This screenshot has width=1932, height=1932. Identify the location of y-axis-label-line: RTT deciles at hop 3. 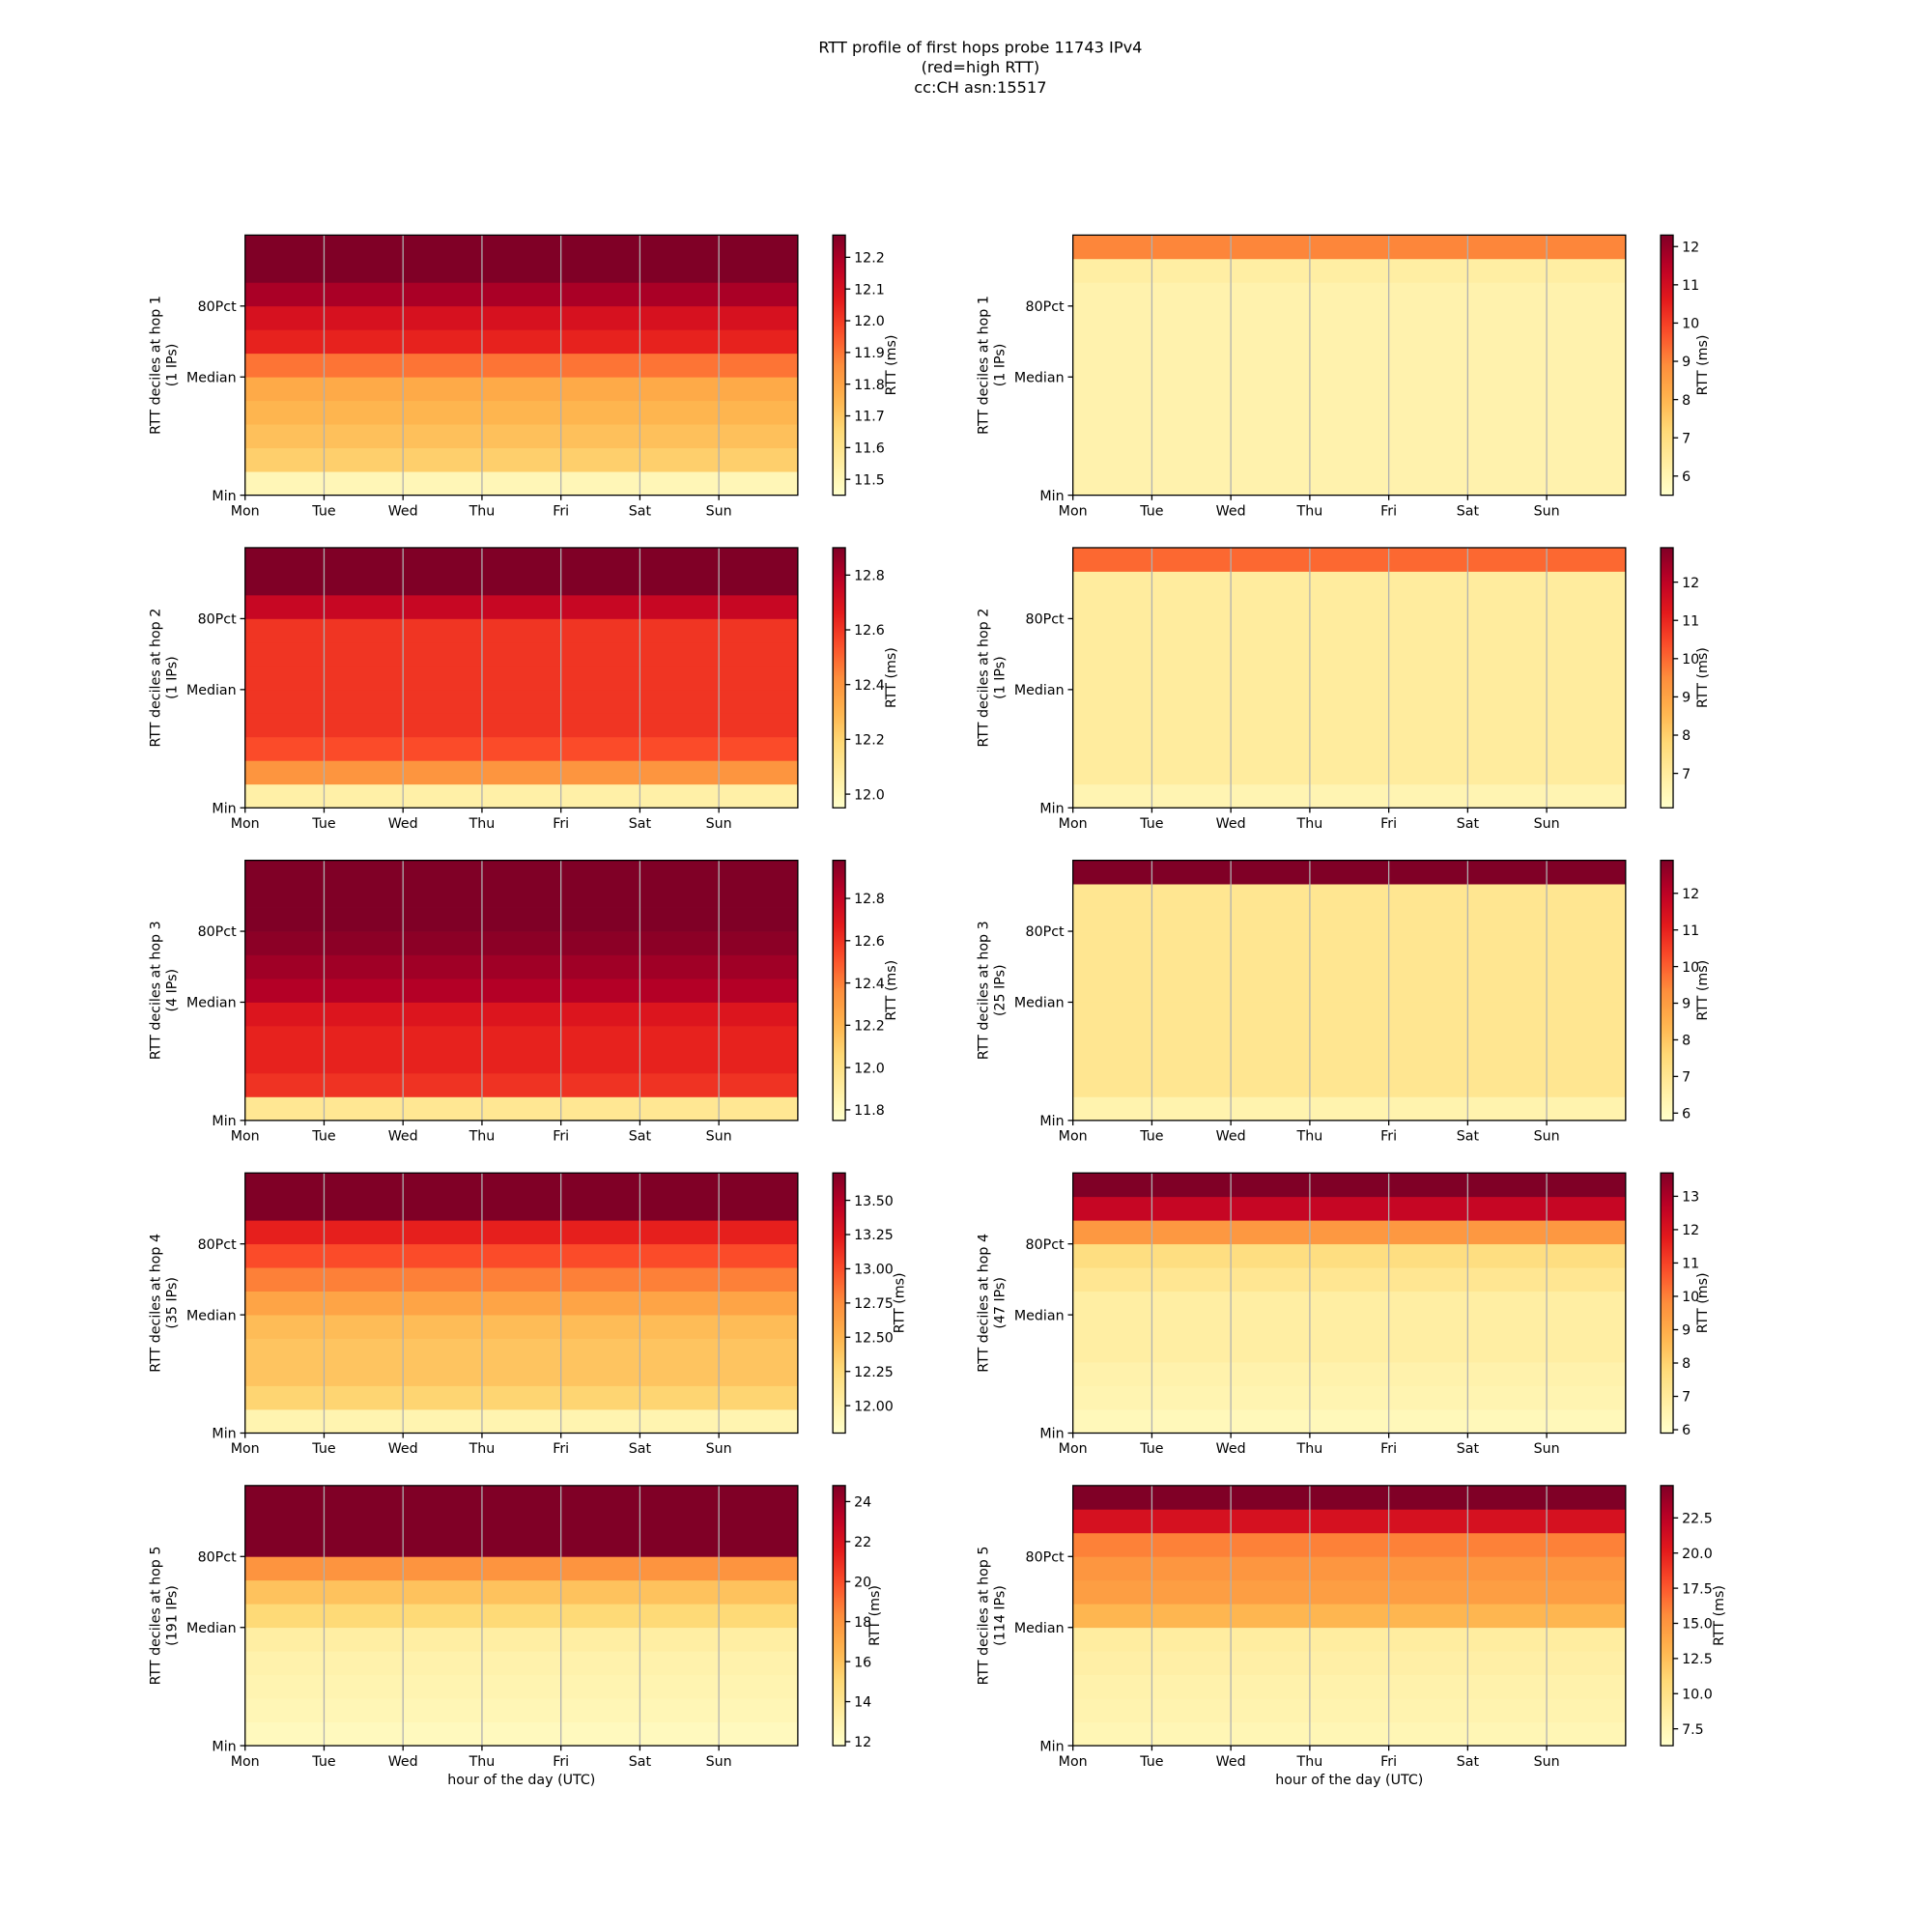
(984, 990).